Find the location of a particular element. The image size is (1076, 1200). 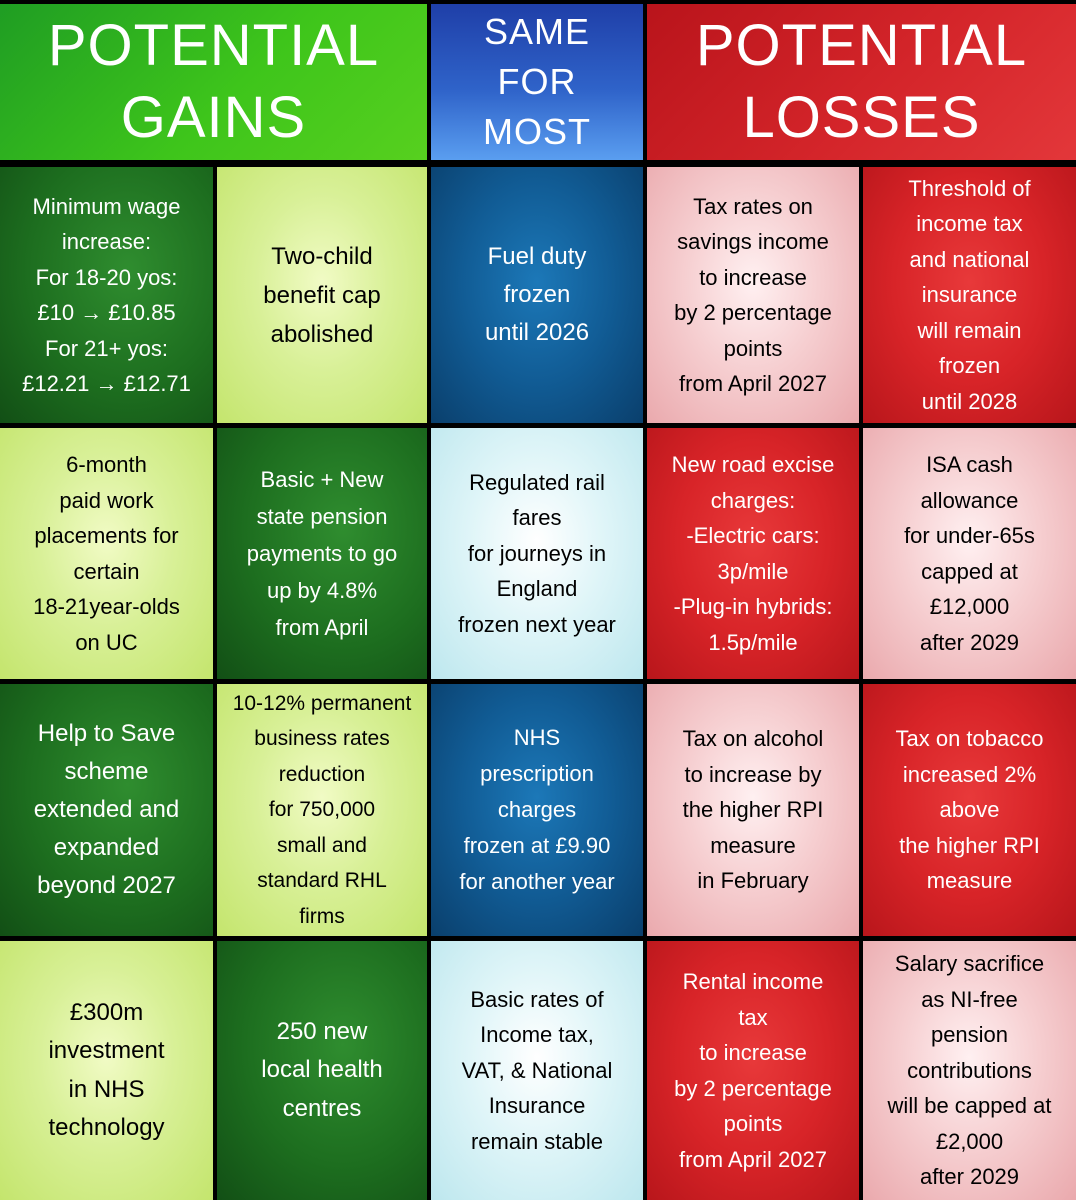

cell-nhs-technology: £300m investment in NHS technology is located at coordinates (106, 1070).